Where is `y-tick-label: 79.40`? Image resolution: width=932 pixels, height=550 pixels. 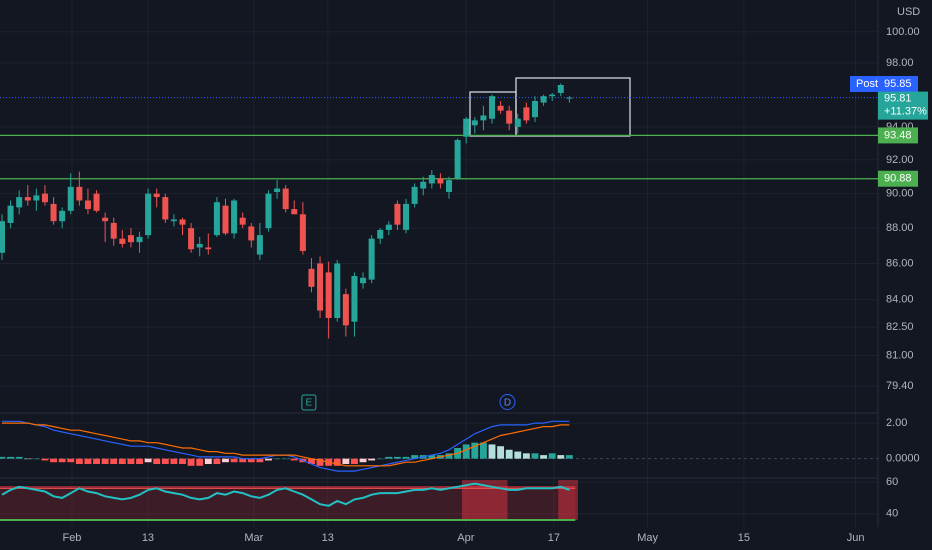
y-tick-label: 79.40 is located at coordinates (900, 386).